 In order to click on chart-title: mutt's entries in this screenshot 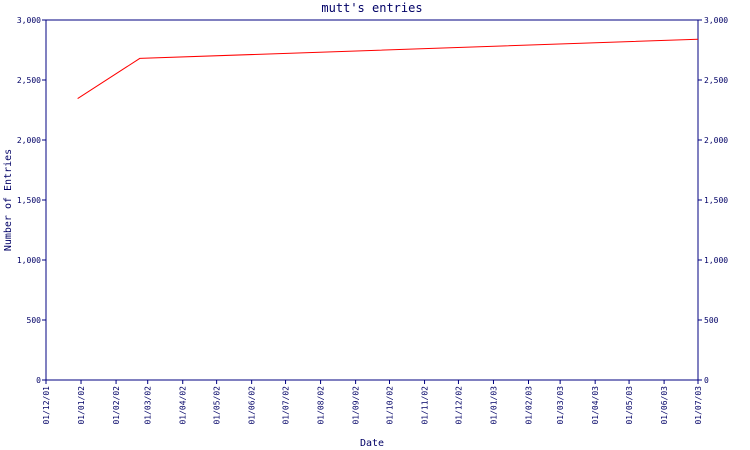, I will do `click(371, 8)`.